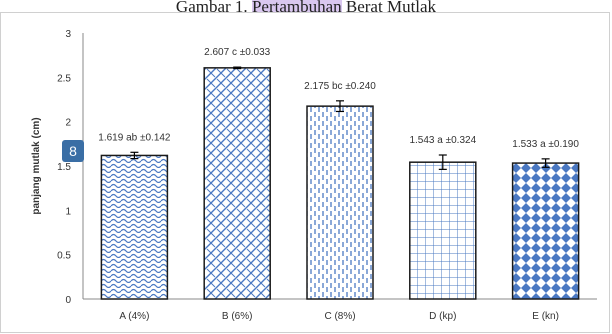  What do you see at coordinates (213, 8) in the screenshot?
I see `caption-prefix: Gambar 1.` at bounding box center [213, 8].